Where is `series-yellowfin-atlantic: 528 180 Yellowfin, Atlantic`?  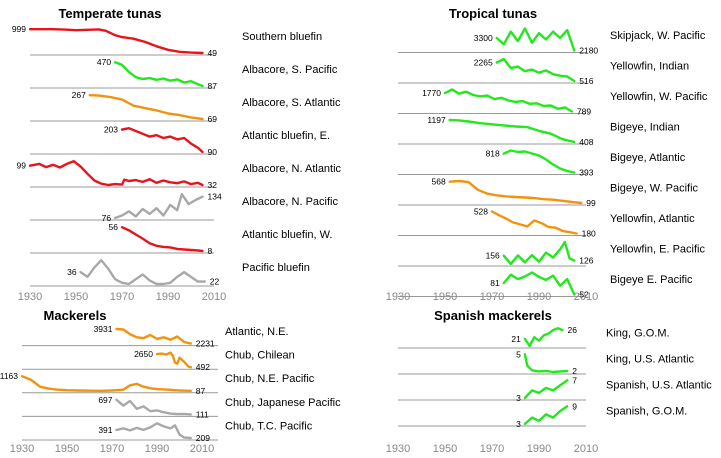 series-yellowfin-atlantic: 528 180 Yellowfin, Atlantic is located at coordinates (546, 223).